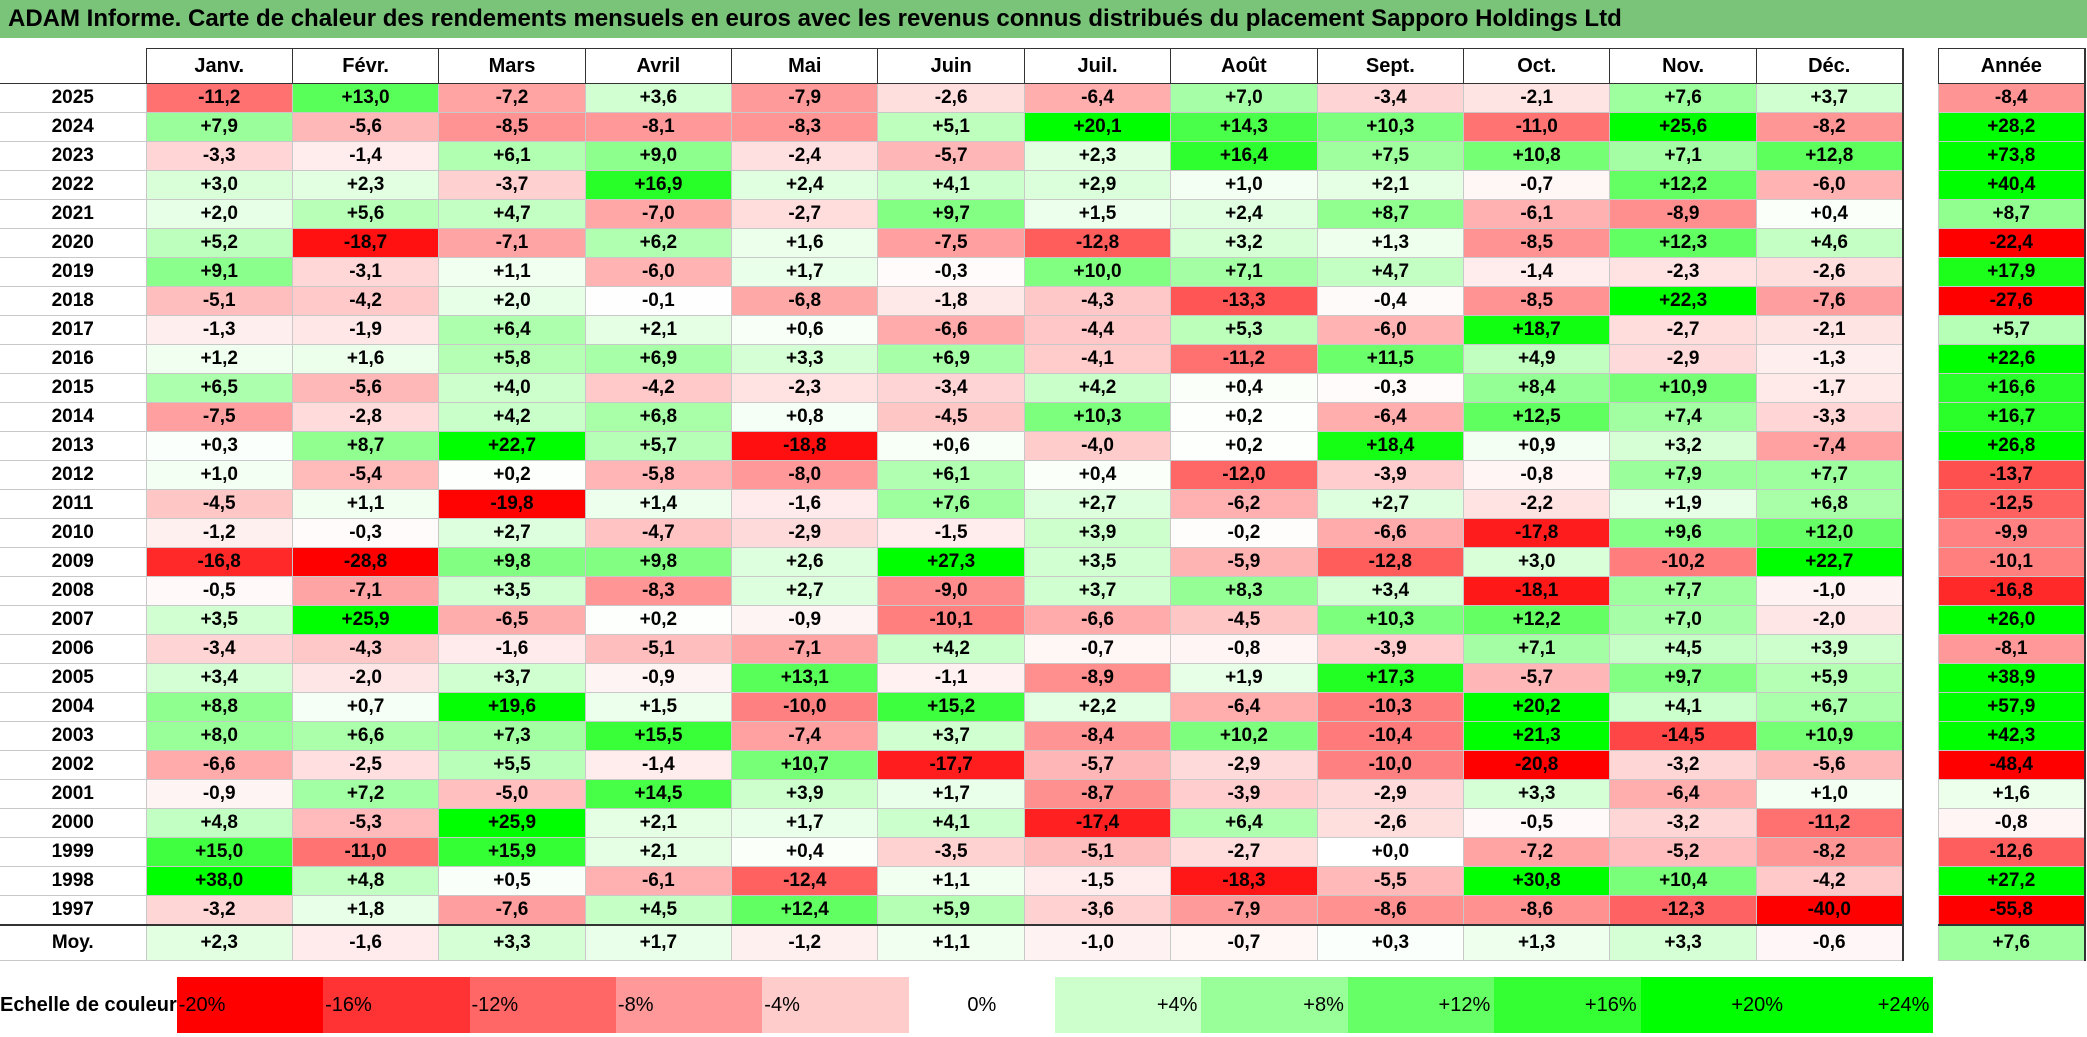 The height and width of the screenshot is (1037, 2087). I want to click on heatmap-cell: +3,6, so click(658, 98).